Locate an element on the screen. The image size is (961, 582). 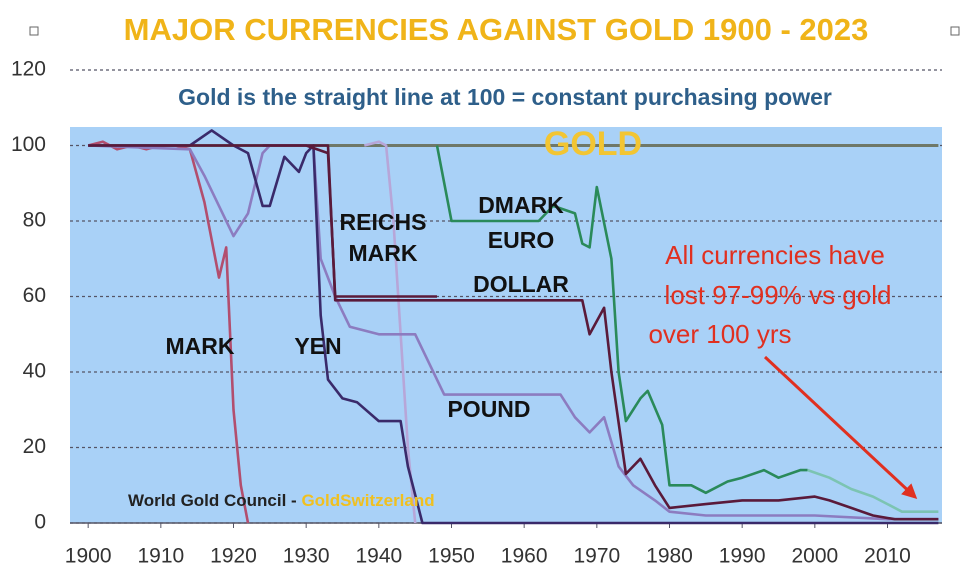
x-tick-label: 1990 is located at coordinates (742, 556).